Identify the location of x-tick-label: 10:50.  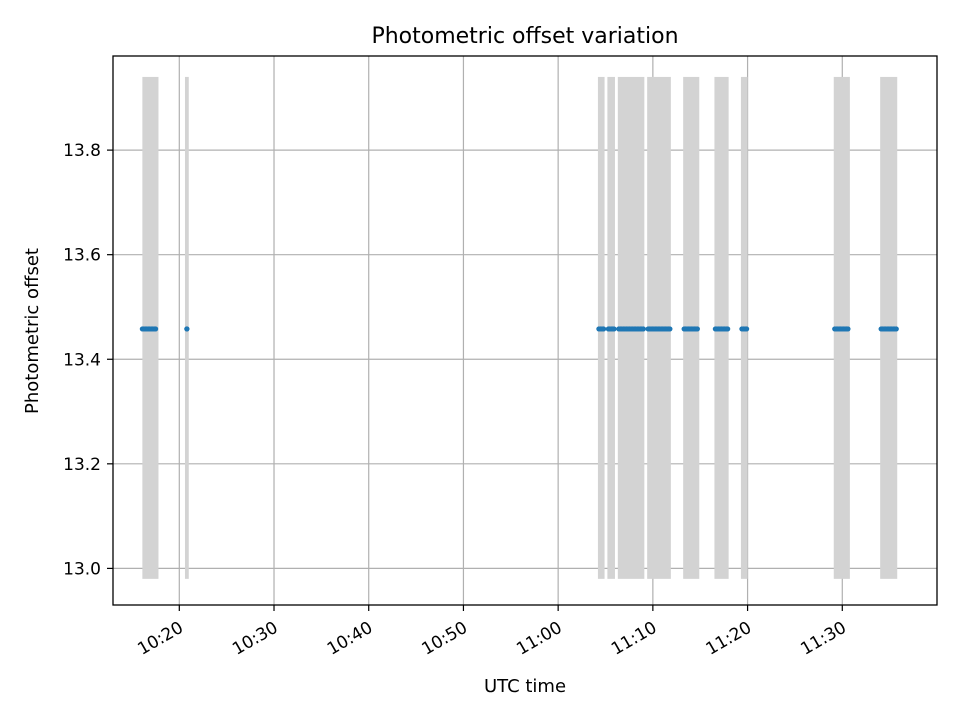
(445, 639).